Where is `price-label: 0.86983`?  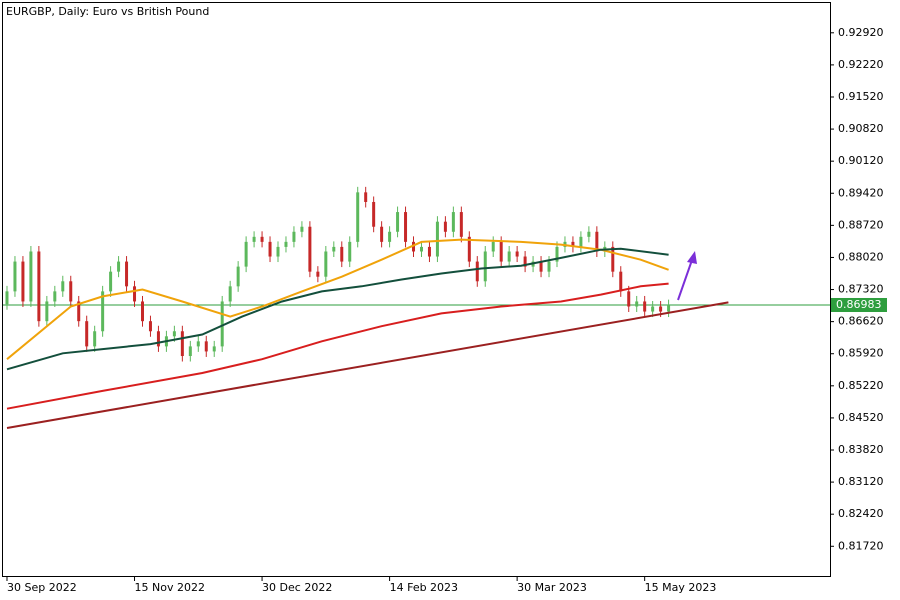
price-label: 0.86983 is located at coordinates (859, 304).